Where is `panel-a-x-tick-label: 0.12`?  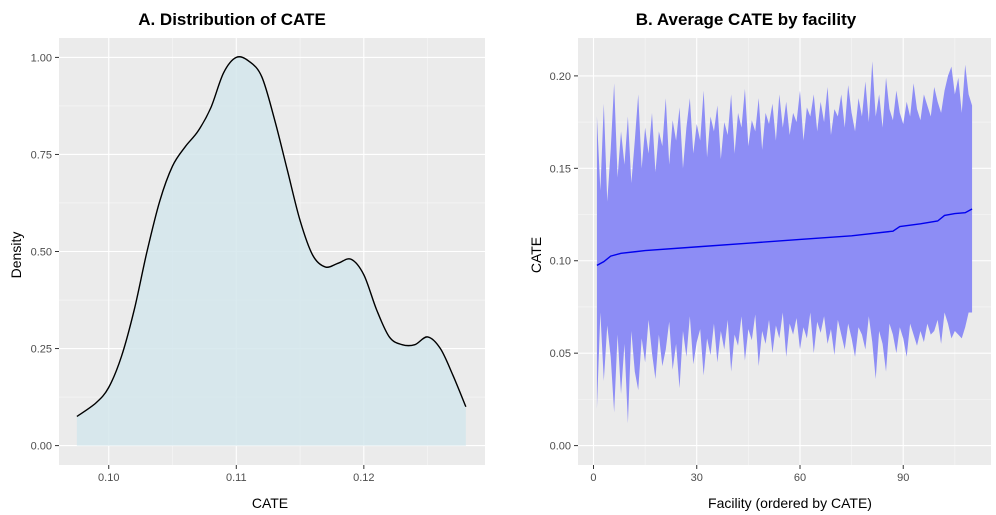
panel-a-x-tick-label: 0.12 is located at coordinates (363, 478).